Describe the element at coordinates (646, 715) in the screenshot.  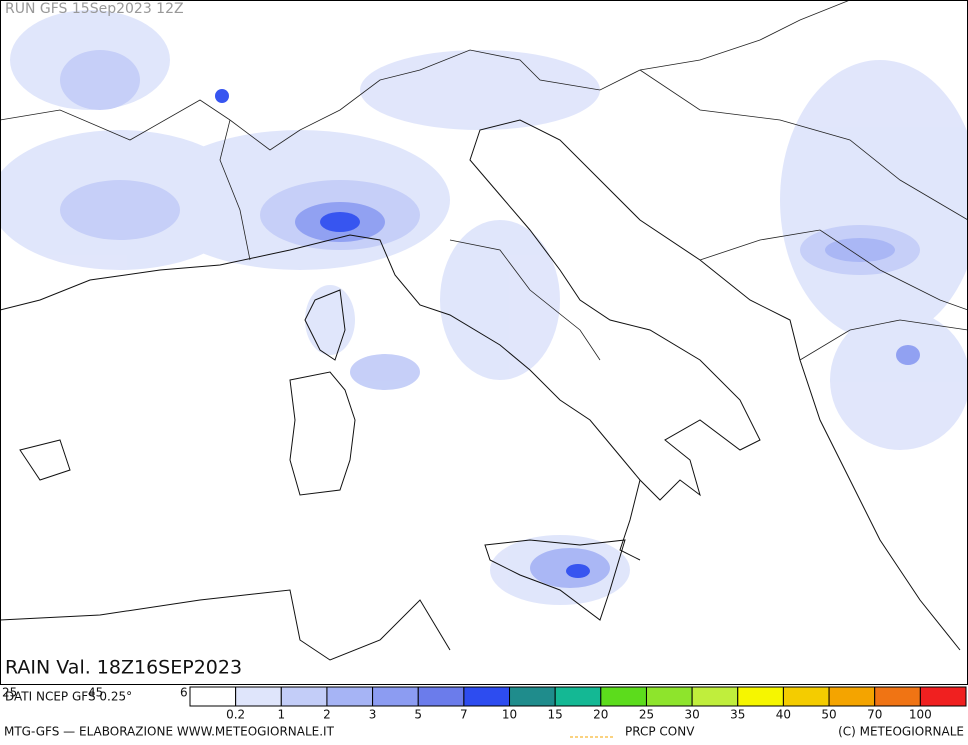
I see `legend-label: 25` at that location.